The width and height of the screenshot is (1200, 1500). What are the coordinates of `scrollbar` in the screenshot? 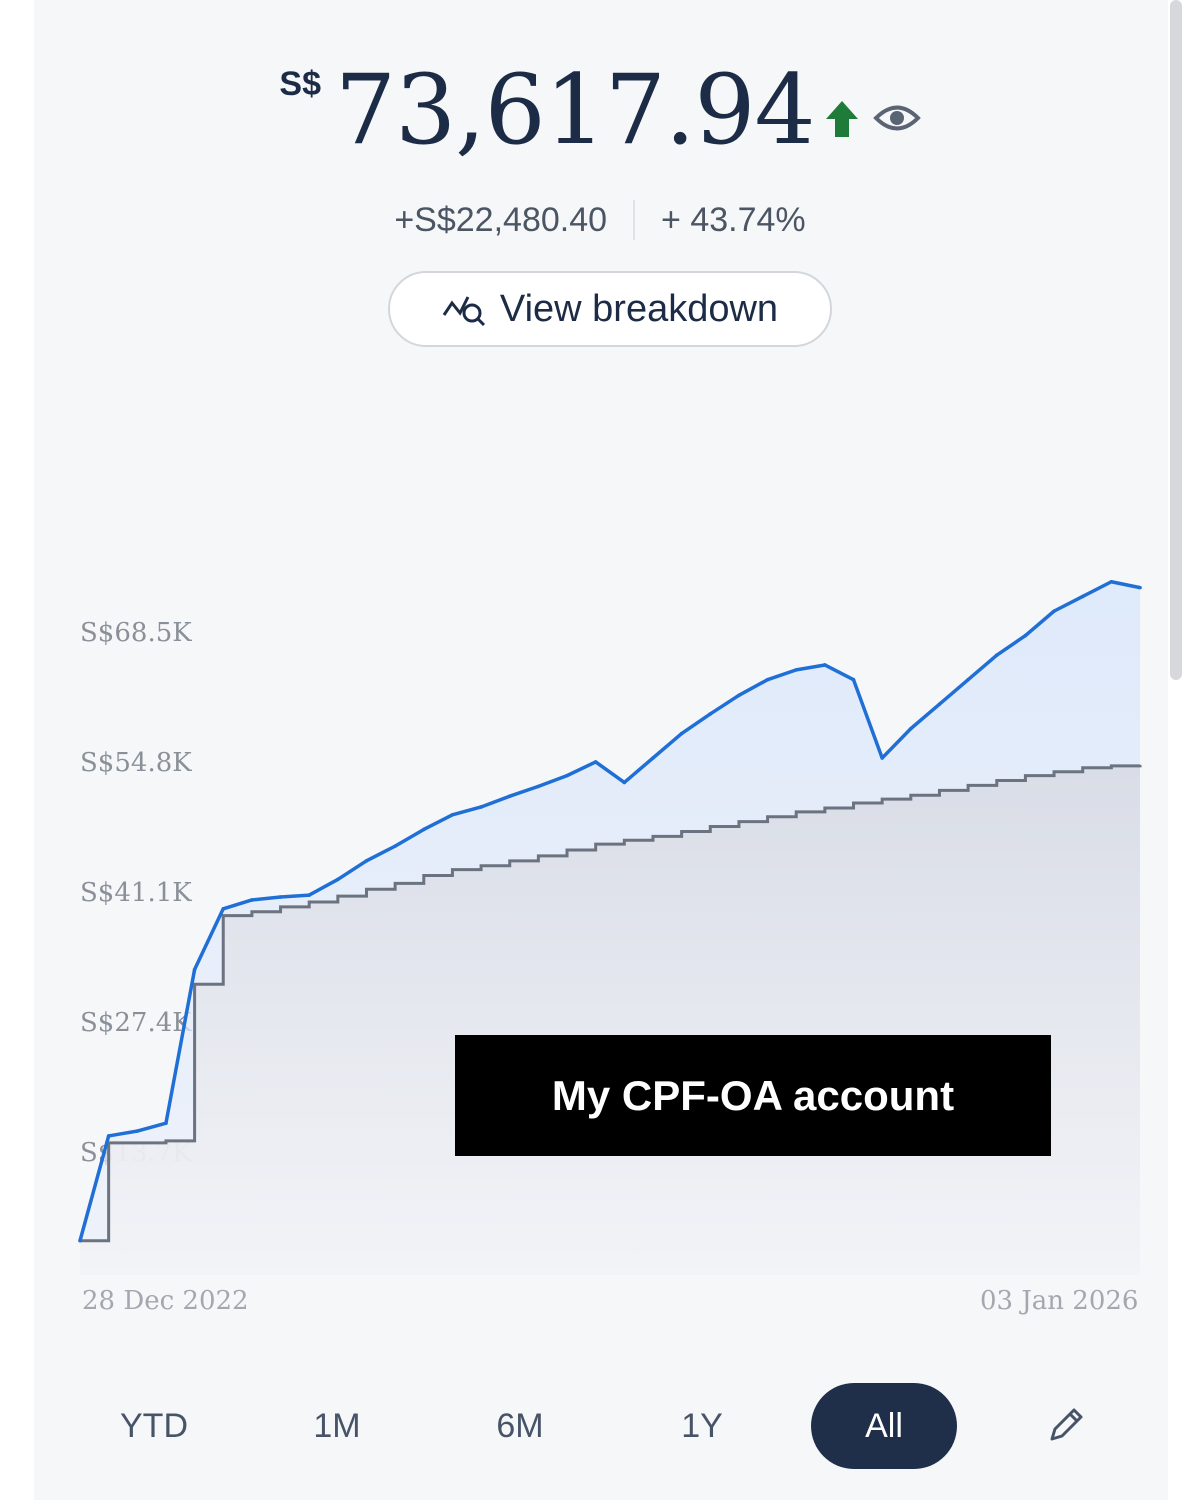 It's located at (1176, 340).